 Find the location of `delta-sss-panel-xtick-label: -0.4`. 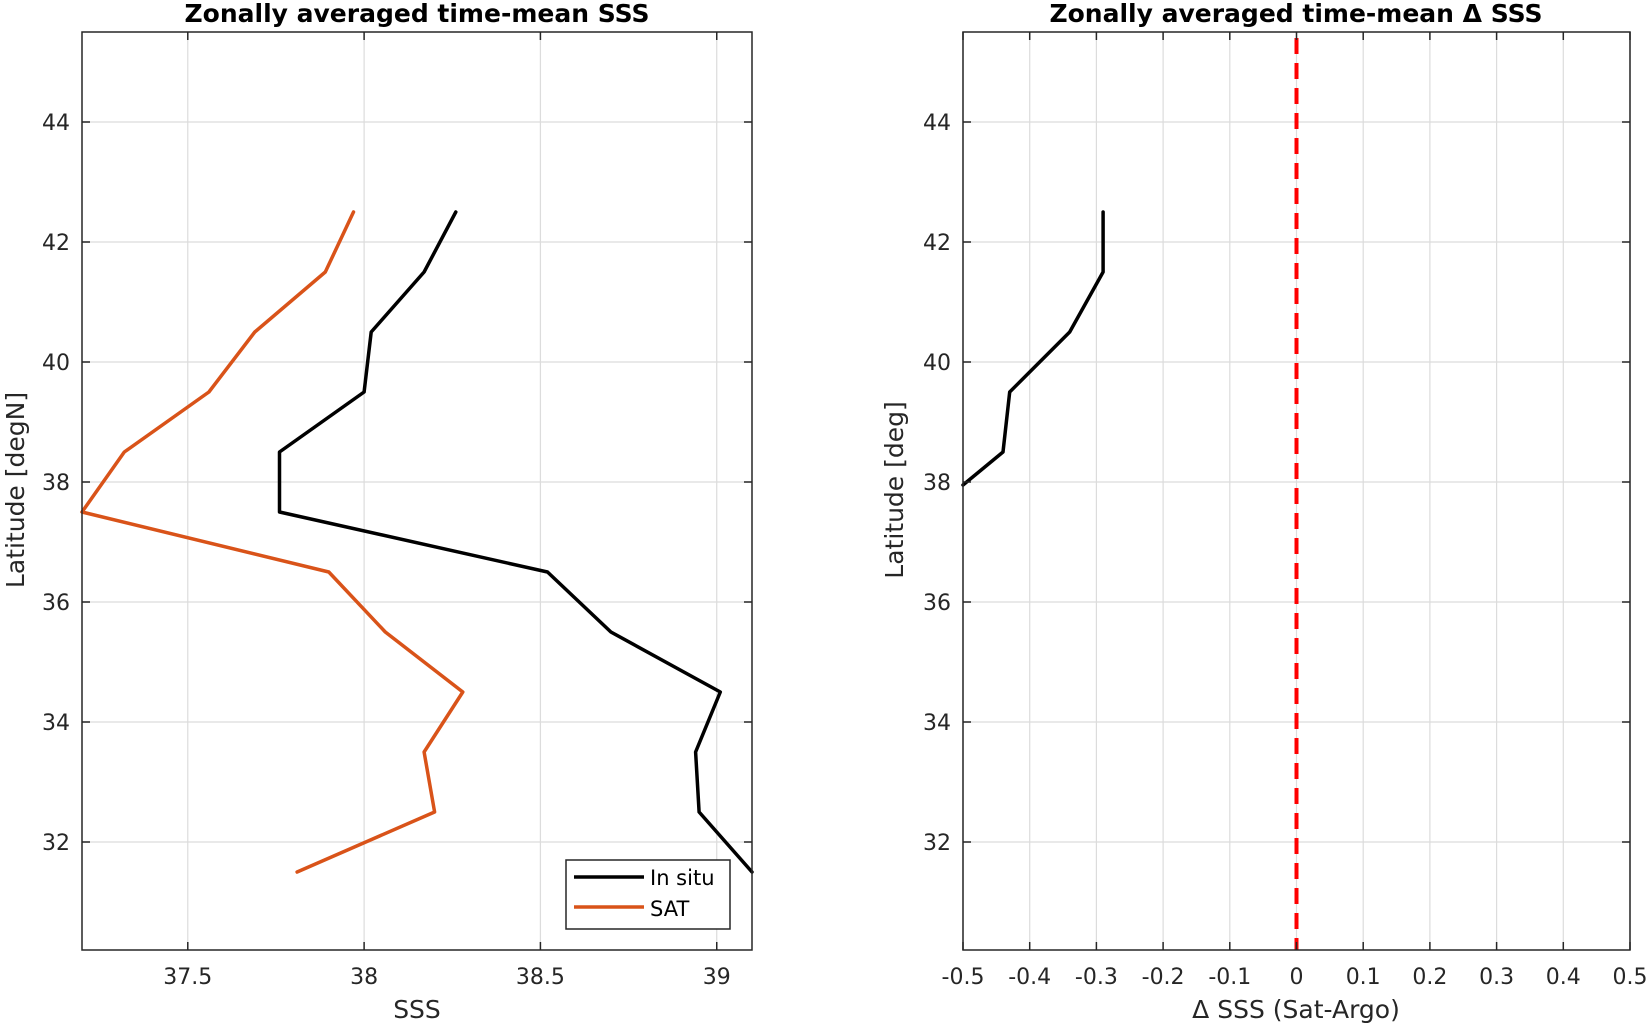

delta-sss-panel-xtick-label: -0.4 is located at coordinates (1029, 977).